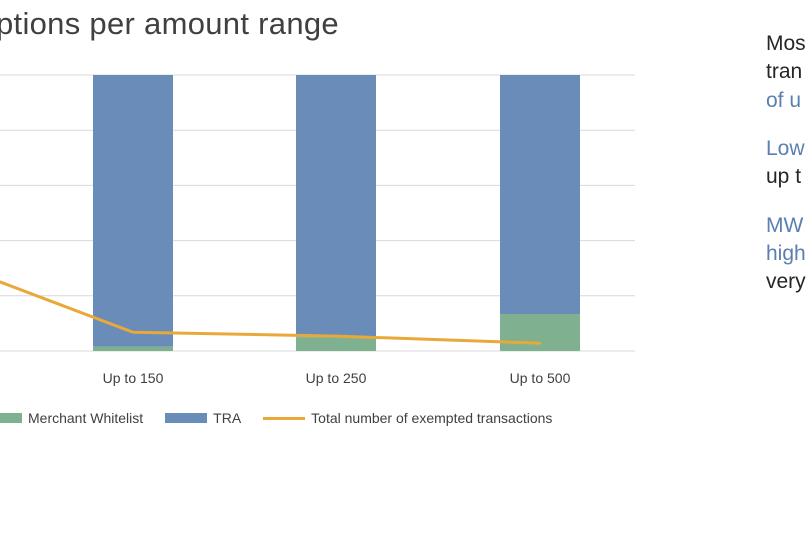 The image size is (810, 540). What do you see at coordinates (227, 418) in the screenshot?
I see `legend-label-tra: TRA` at bounding box center [227, 418].